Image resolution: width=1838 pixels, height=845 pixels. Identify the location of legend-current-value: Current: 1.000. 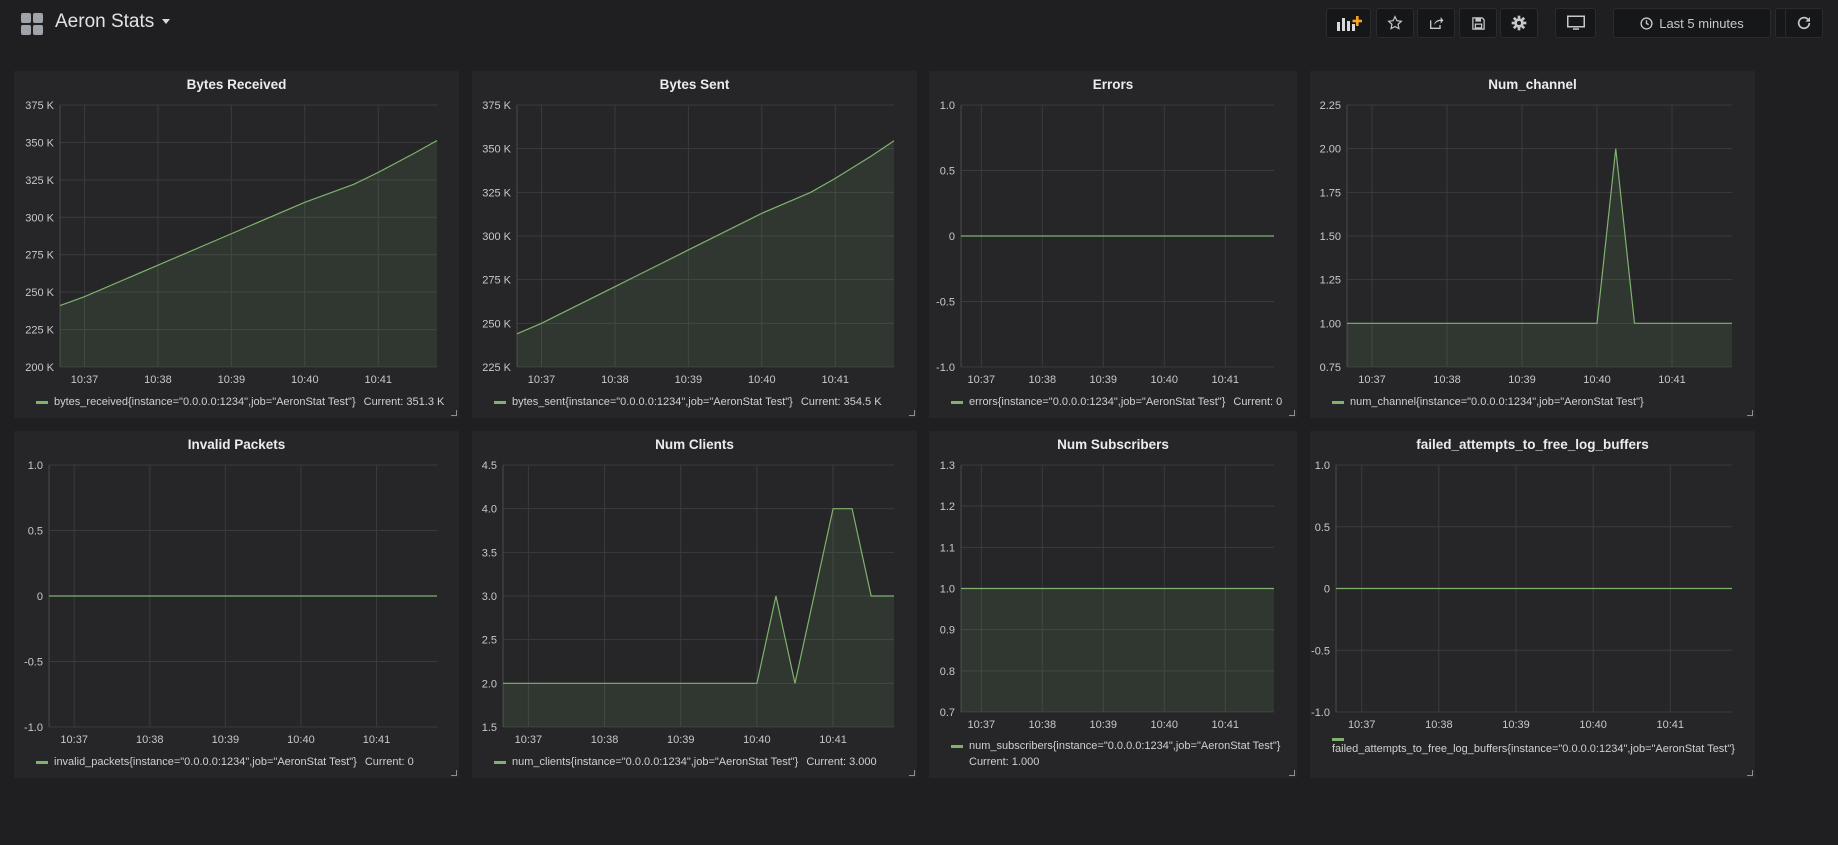
(1004, 762).